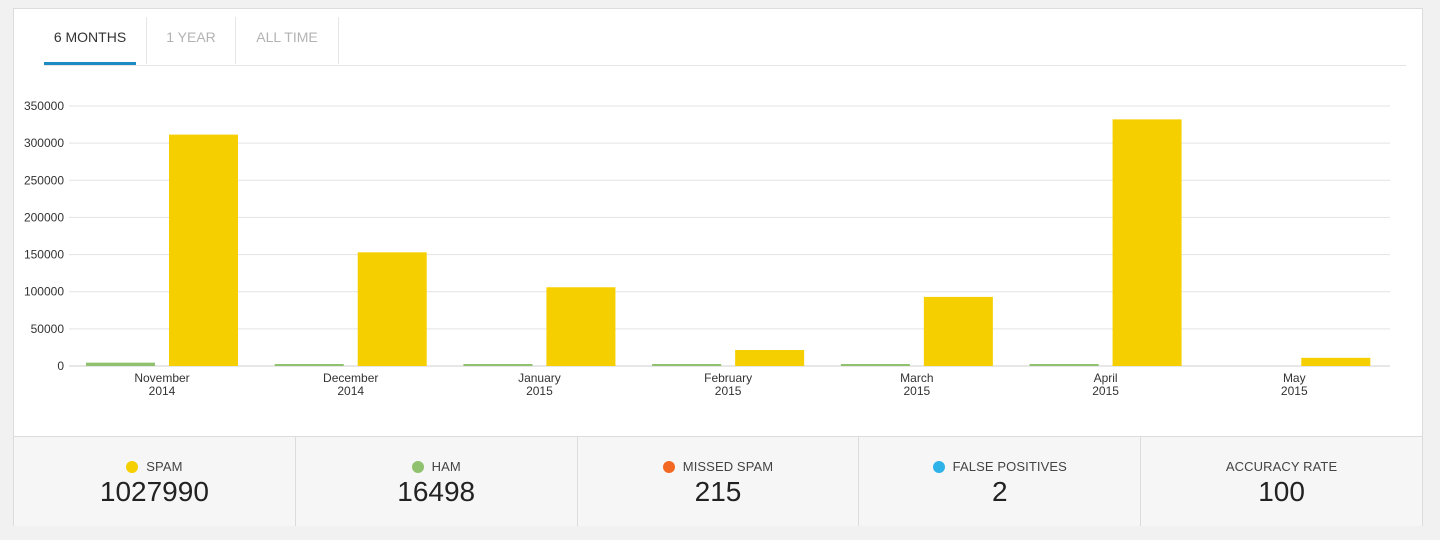 The width and height of the screenshot is (1440, 540). I want to click on y-tick-label: 350000, so click(44, 106).